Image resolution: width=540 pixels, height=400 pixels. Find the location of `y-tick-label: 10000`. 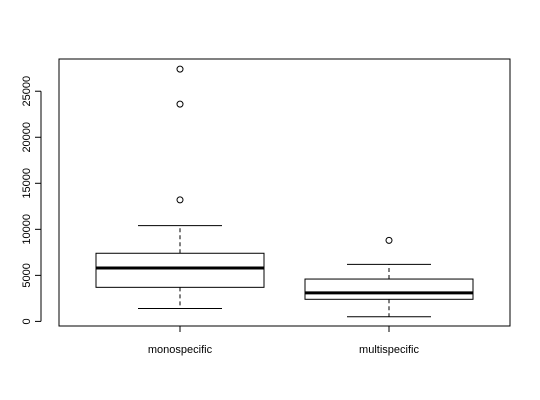

y-tick-label: 10000 is located at coordinates (27, 229).